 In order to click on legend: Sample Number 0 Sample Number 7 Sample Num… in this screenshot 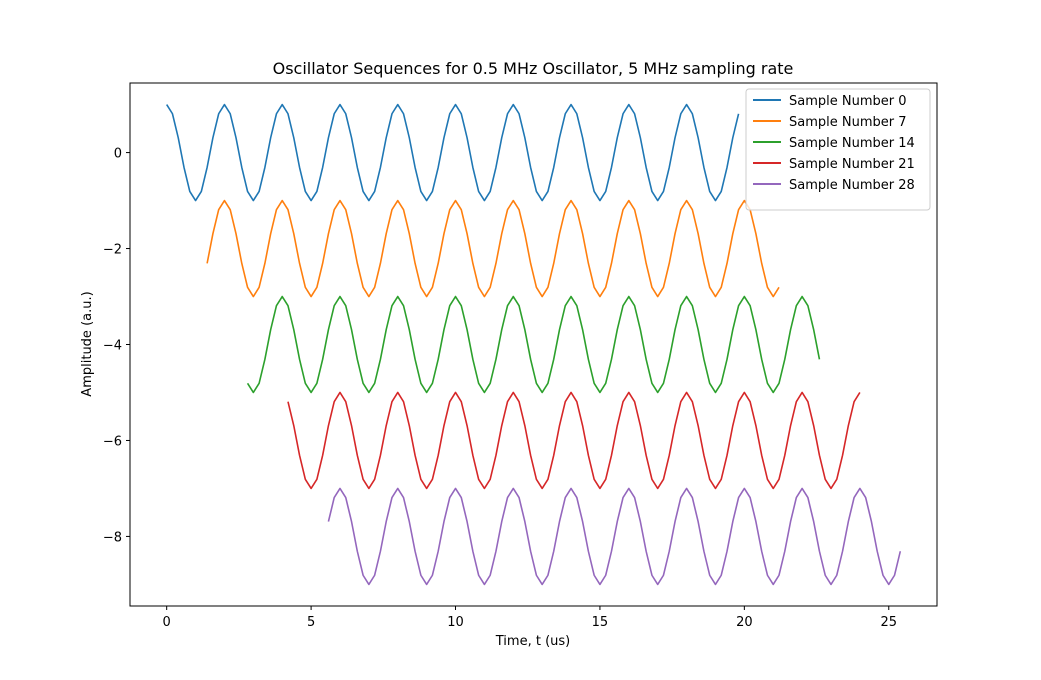, I will do `click(838, 149)`.